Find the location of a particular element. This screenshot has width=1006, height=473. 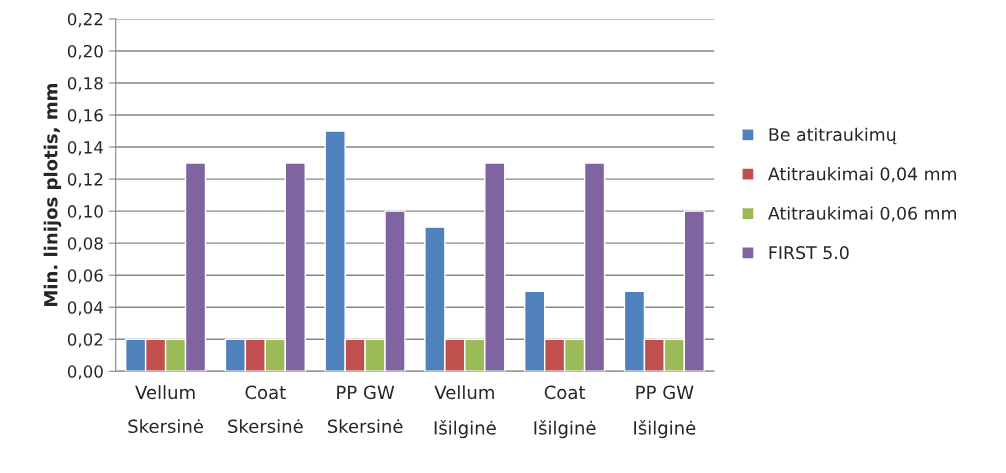

y-tick-label: 0,00 is located at coordinates (85, 372).